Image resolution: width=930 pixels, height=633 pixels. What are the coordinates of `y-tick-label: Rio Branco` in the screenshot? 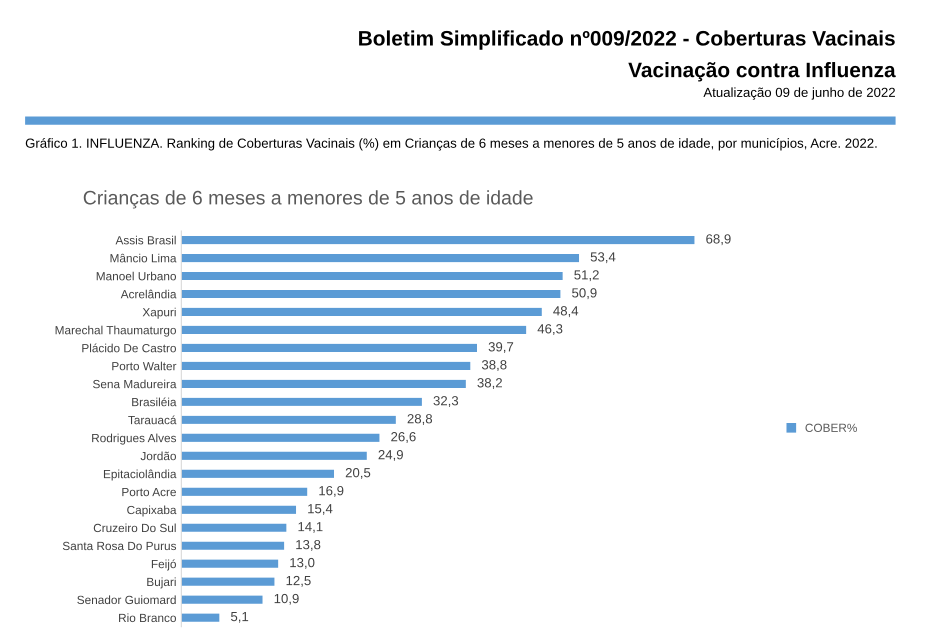 It's located at (147, 617).